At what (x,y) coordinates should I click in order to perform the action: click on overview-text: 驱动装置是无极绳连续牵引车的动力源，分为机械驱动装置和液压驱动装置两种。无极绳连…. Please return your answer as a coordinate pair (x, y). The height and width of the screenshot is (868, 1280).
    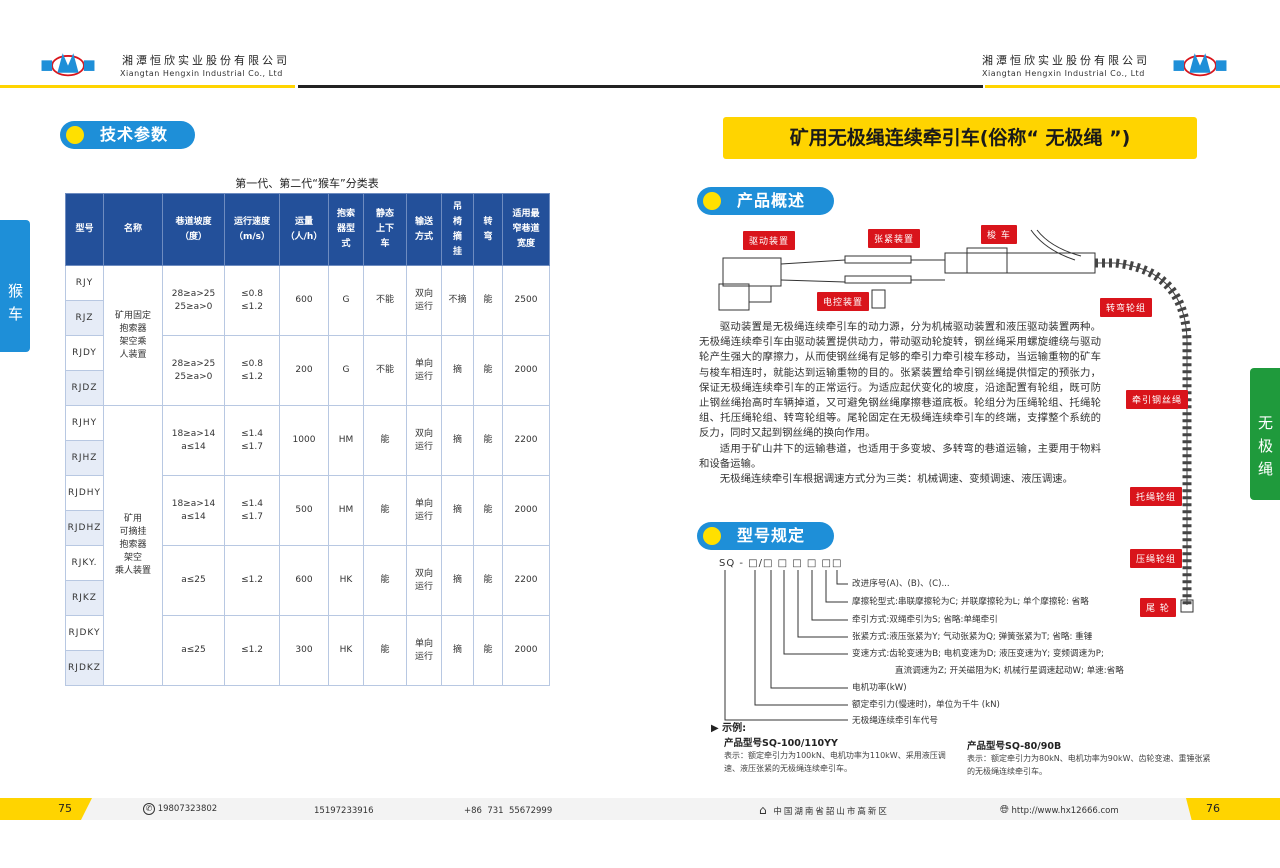
    Looking at the image, I should click on (900, 403).